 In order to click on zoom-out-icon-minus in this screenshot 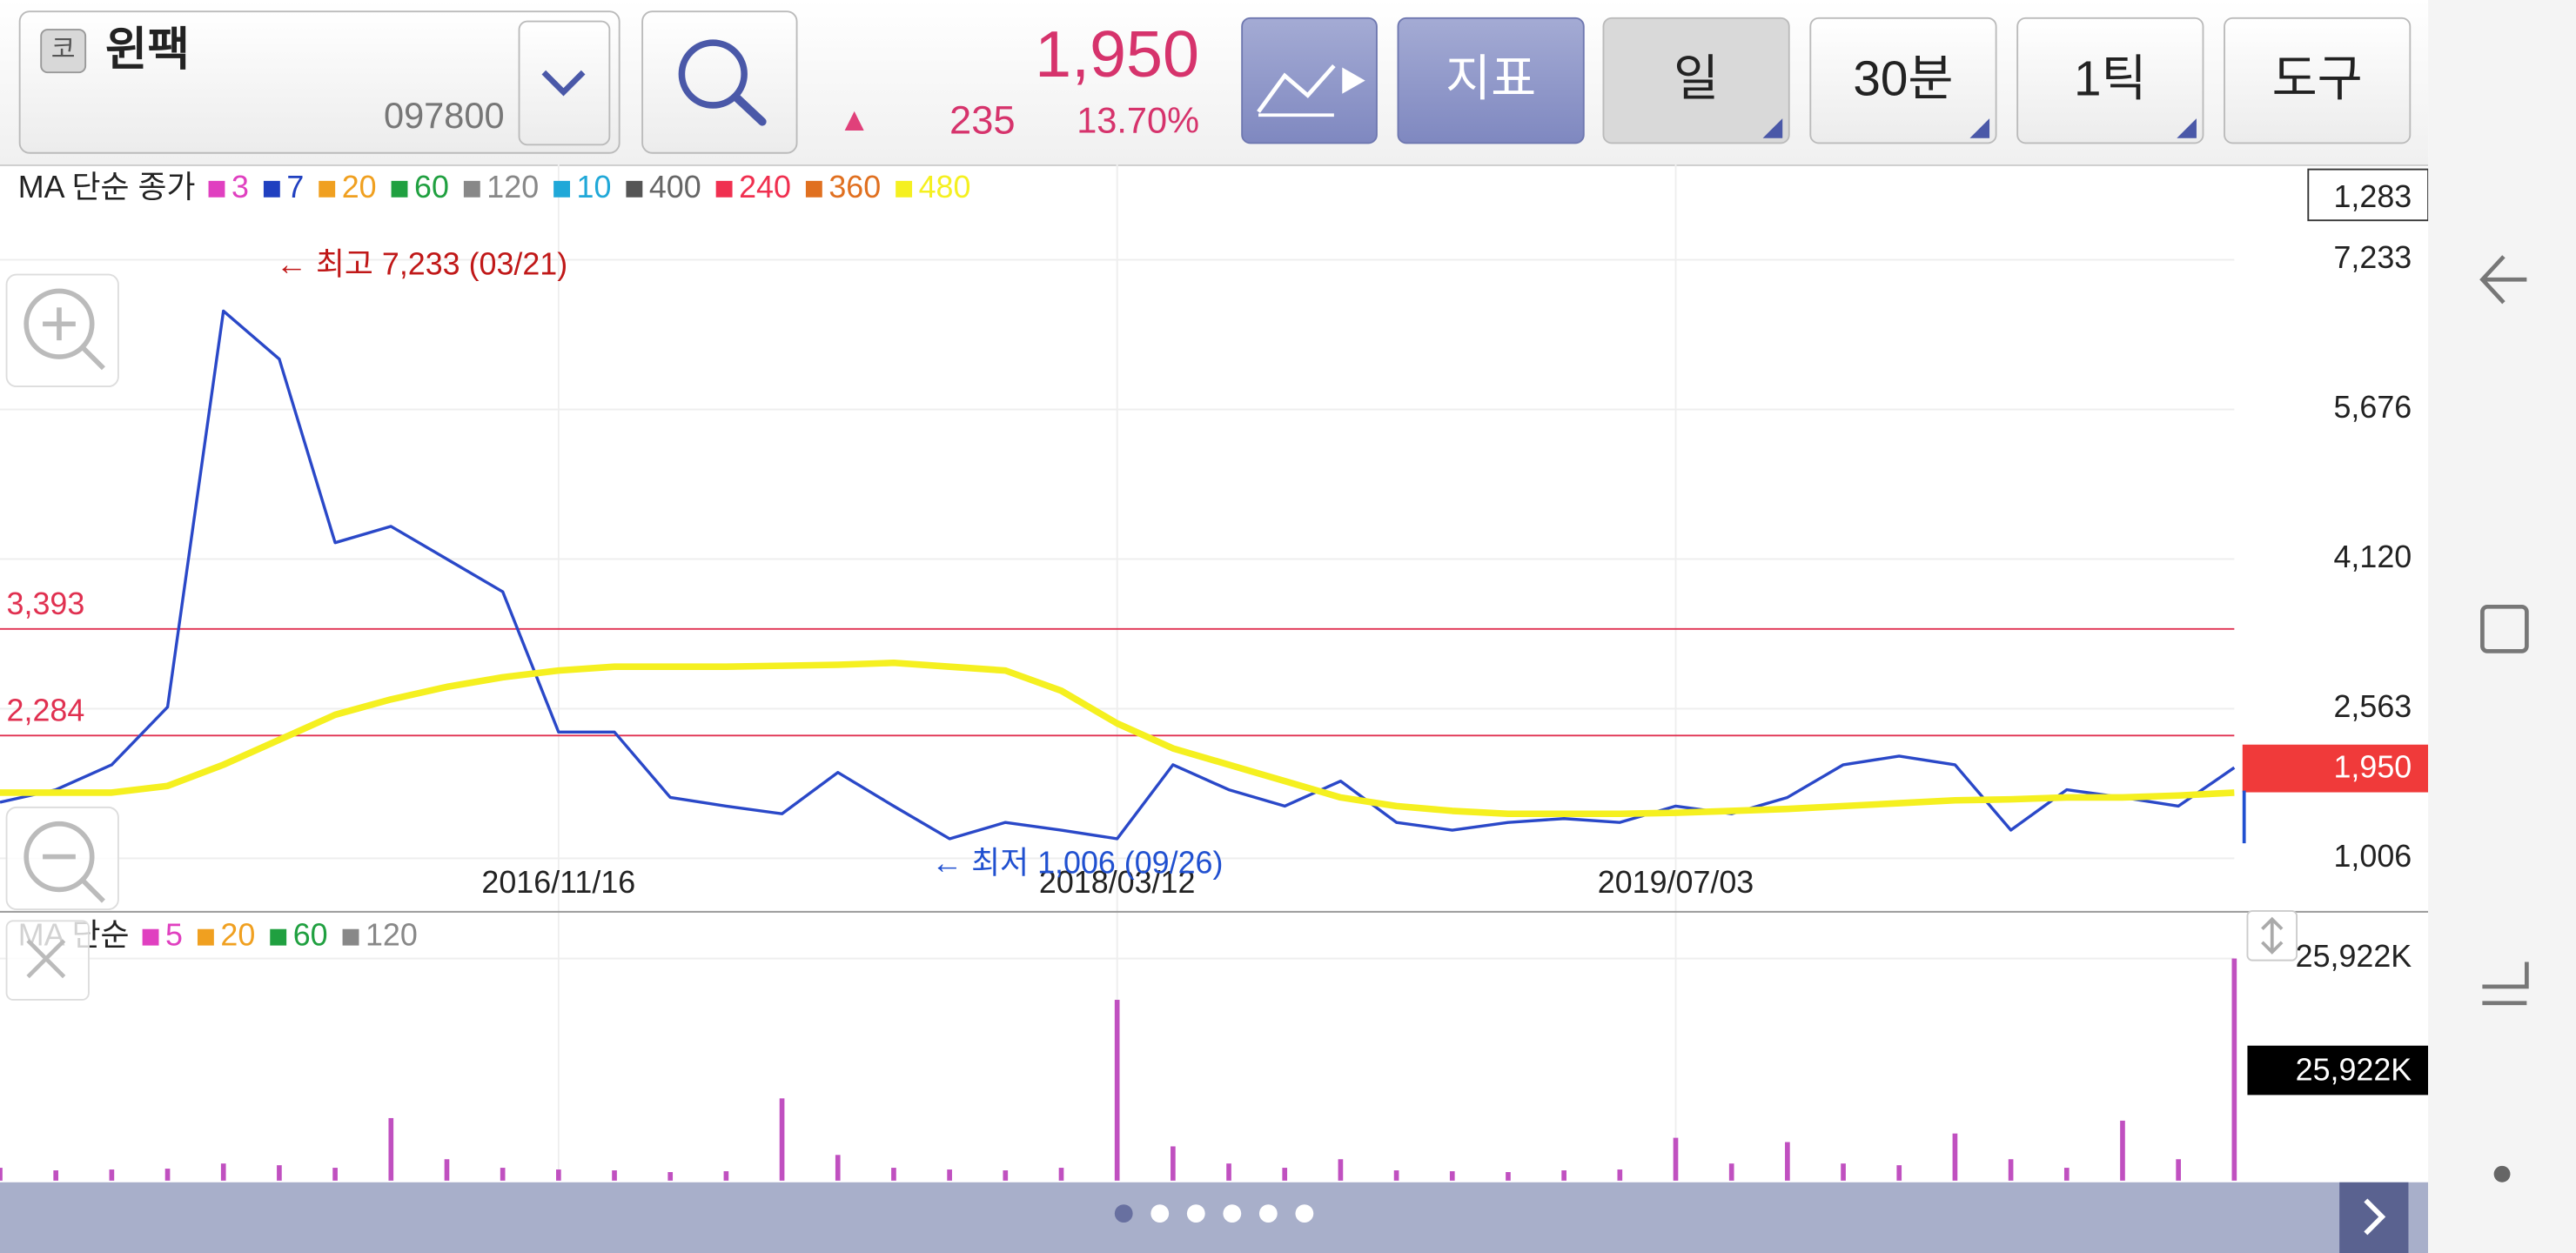, I will do `click(74, 878)`.